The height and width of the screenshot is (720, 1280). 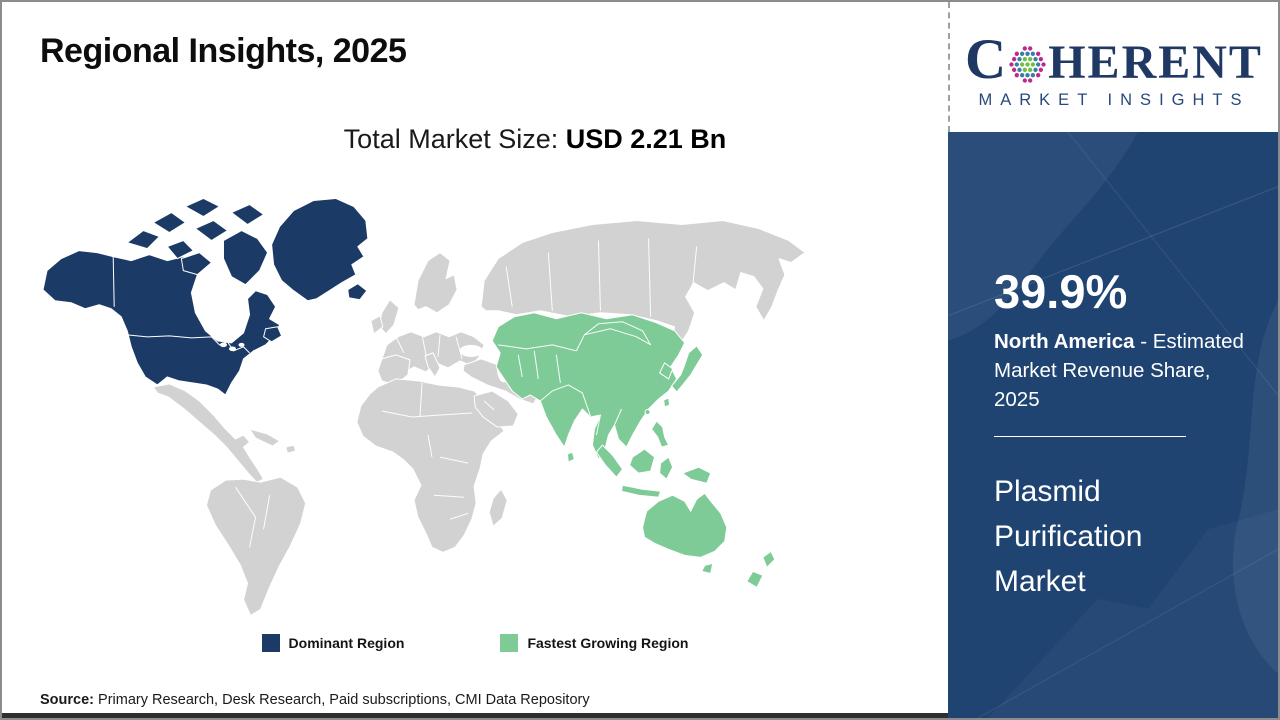 What do you see at coordinates (270, 643) in the screenshot?
I see `dominant-region-swatch` at bounding box center [270, 643].